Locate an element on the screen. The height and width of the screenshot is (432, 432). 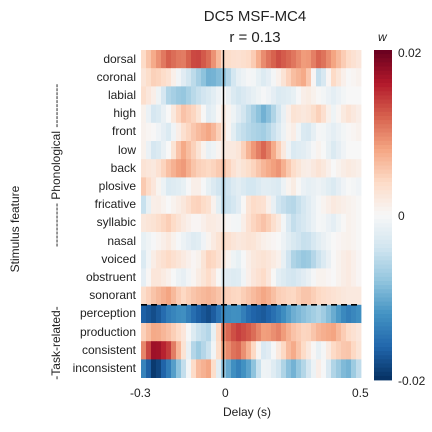
y-axis-title: Stimulus feature is located at coordinates (15, 229).